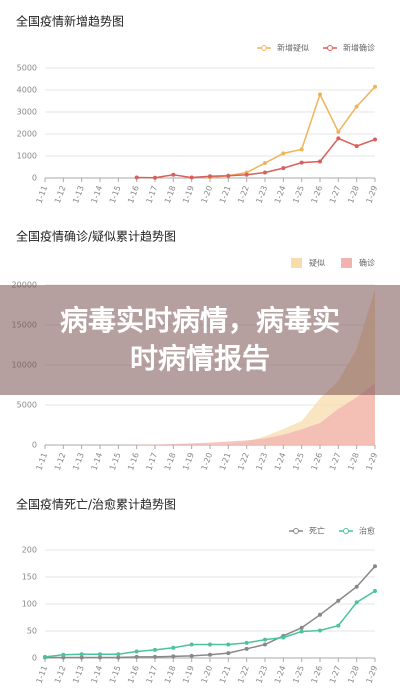  Describe the element at coordinates (317, 531) in the screenshot. I see `legend-label: 死亡` at that location.